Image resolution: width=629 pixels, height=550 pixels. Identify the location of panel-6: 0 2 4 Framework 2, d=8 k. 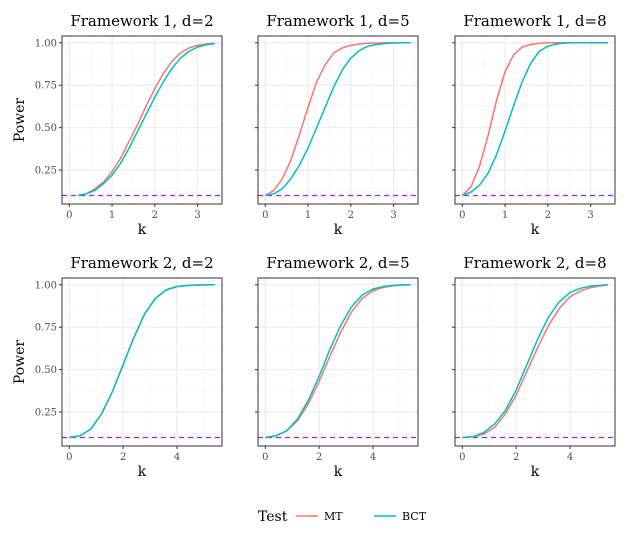
(534, 367).